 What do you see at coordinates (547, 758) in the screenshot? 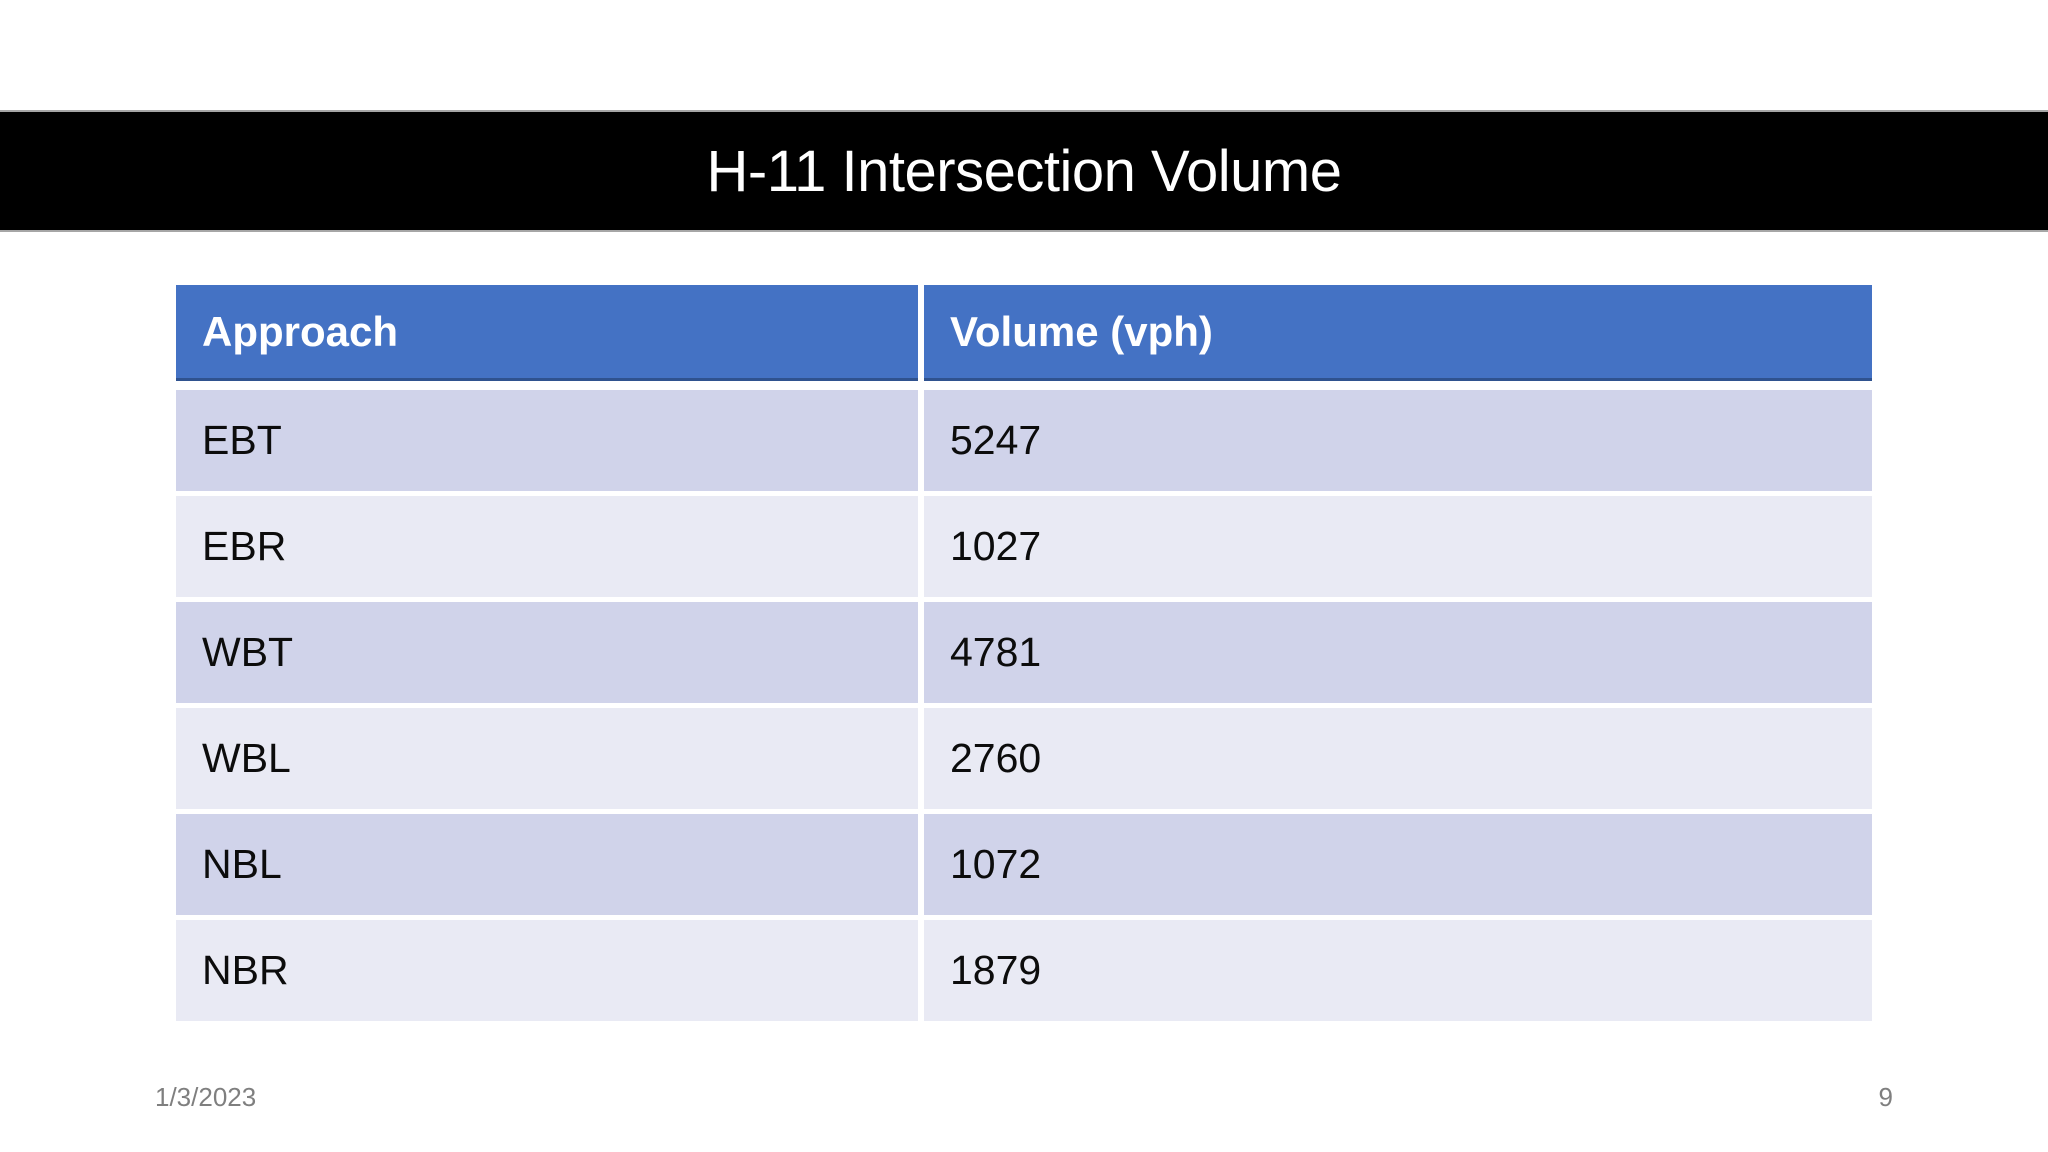
I see `approach-cell: WBL` at bounding box center [547, 758].